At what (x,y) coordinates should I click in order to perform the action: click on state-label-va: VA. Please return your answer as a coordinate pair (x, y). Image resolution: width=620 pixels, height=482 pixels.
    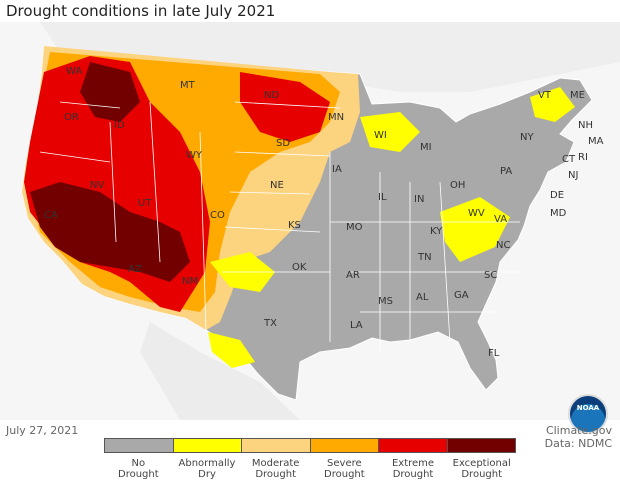
    Looking at the image, I should click on (500, 219).